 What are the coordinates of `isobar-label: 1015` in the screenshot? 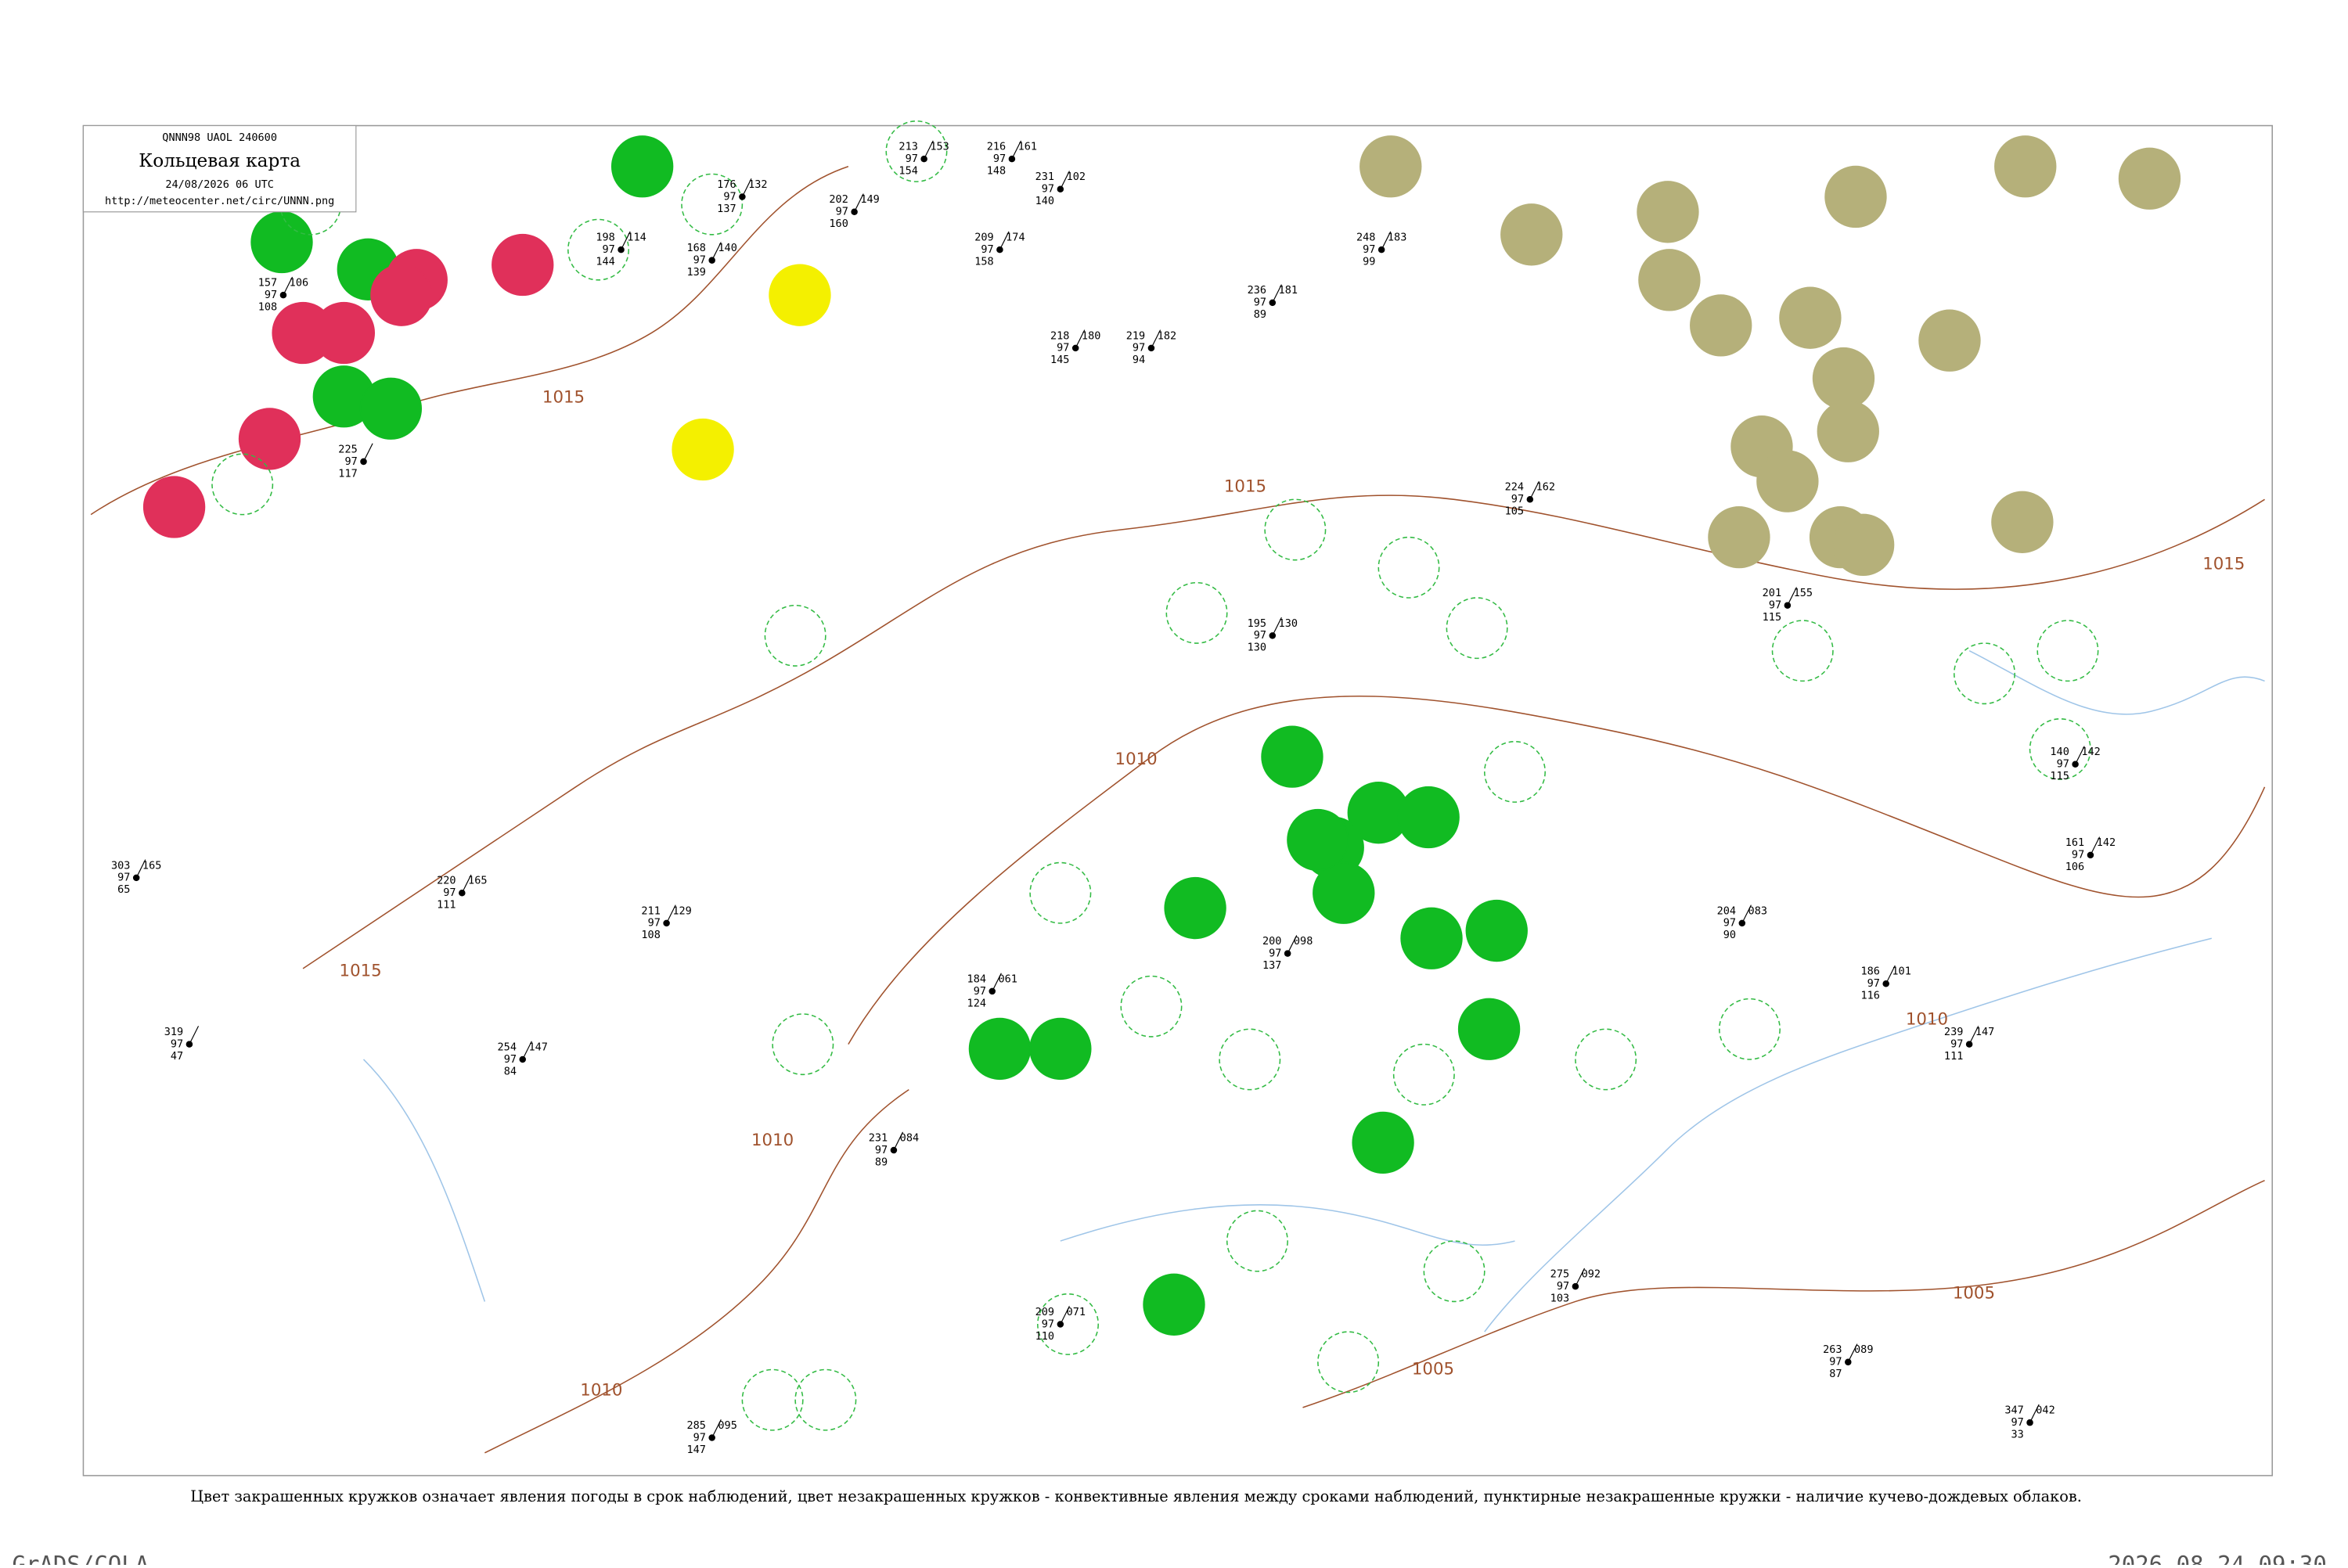 It's located at (2223, 564).